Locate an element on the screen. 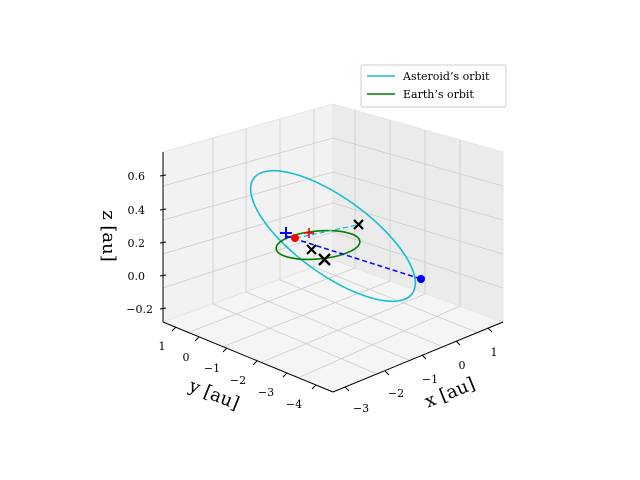  z-tick-label: 0.6 is located at coordinates (137, 176).